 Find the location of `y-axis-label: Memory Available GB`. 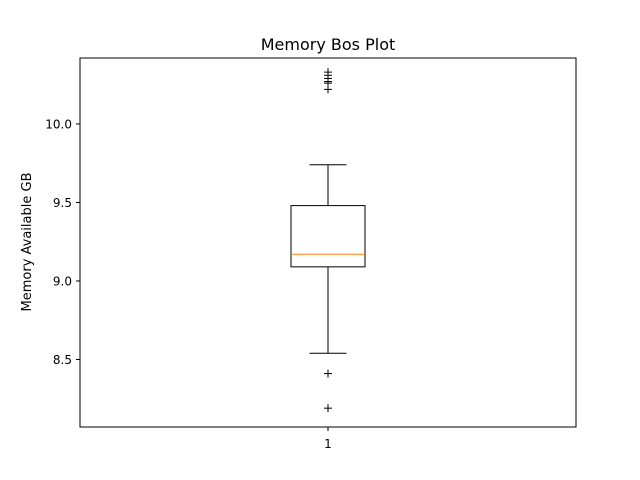

y-axis-label: Memory Available GB is located at coordinates (27, 242).